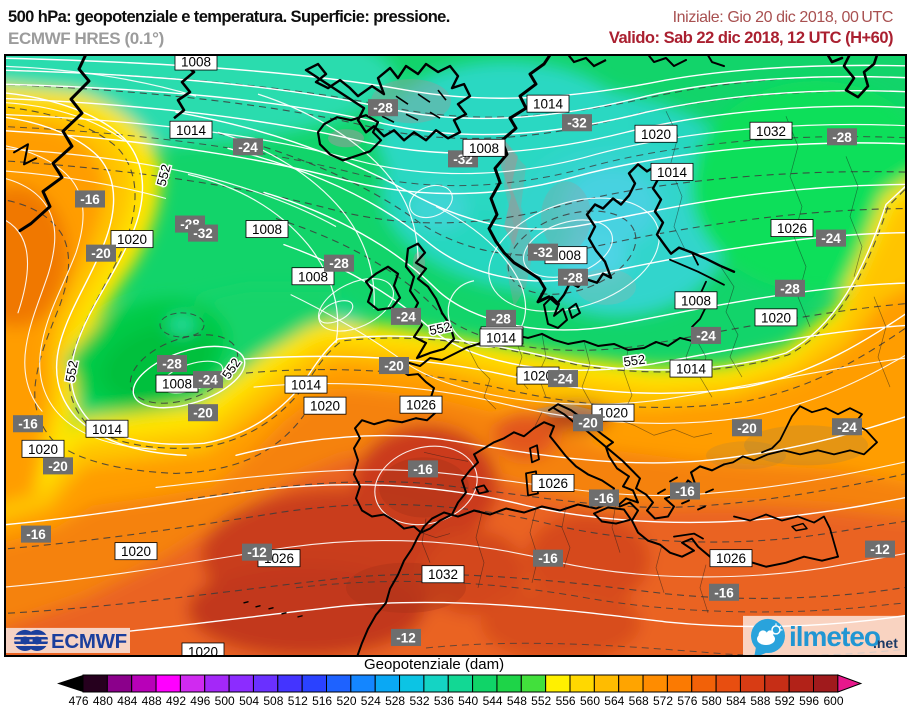 This screenshot has width=910, height=710. What do you see at coordinates (785, 701) in the screenshot?
I see `svg-text: 592` at bounding box center [785, 701].